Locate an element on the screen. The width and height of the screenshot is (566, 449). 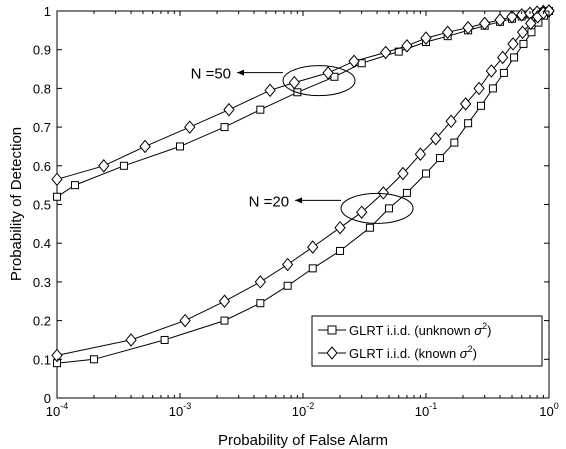
y-tick-label: 0.5 is located at coordinates (42, 205).